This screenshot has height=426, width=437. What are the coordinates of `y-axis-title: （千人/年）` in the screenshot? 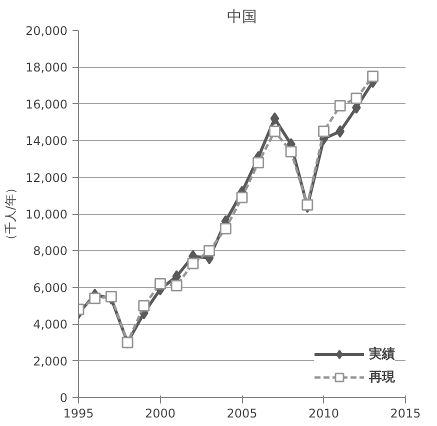 It's located at (11, 214).